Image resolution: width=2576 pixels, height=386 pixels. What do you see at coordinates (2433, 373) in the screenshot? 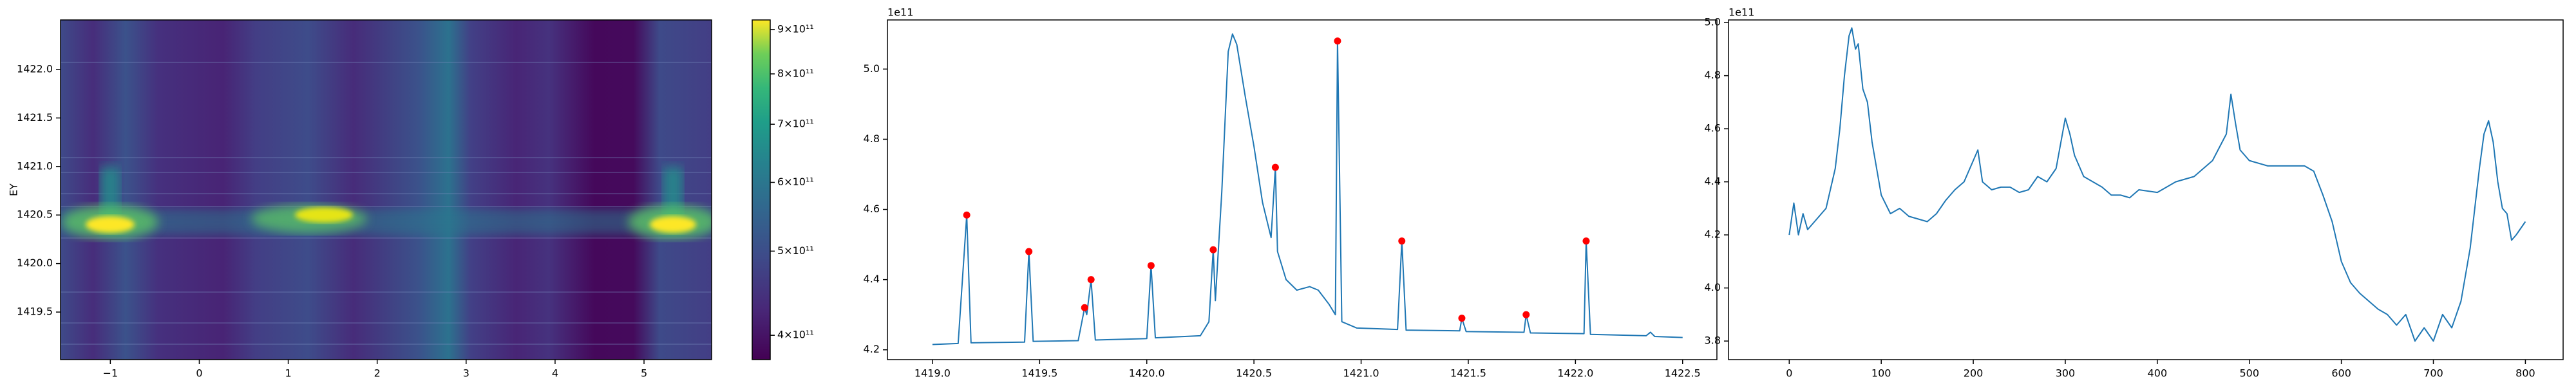
I see `x-tick-label: 700` at bounding box center [2433, 373].